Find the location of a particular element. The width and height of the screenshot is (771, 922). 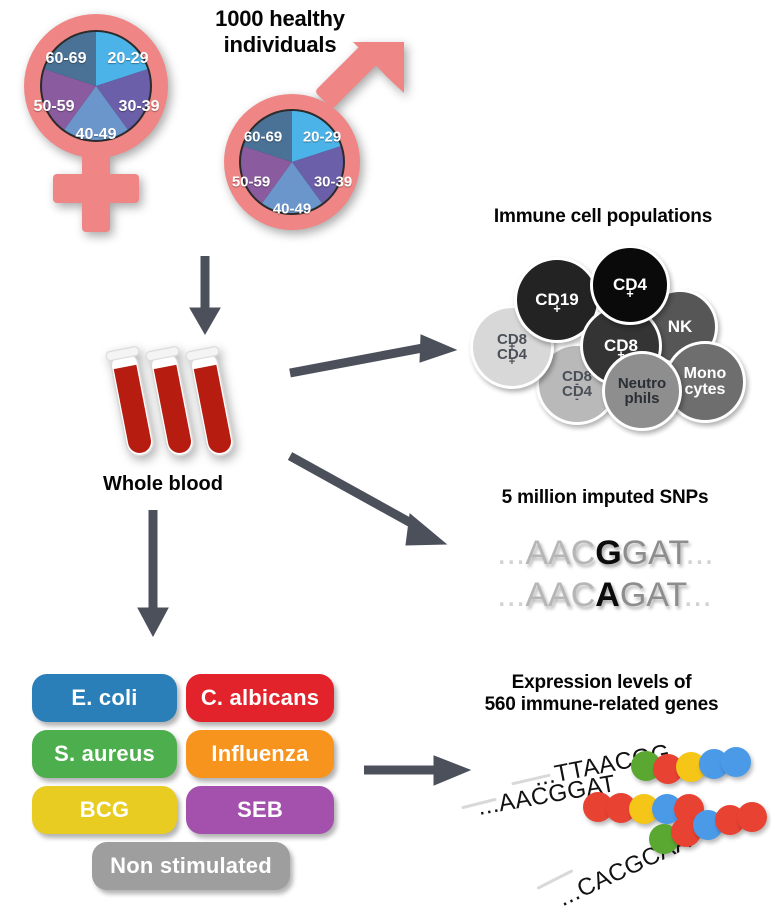

snp-variant-base: G is located at coordinates (608, 553).